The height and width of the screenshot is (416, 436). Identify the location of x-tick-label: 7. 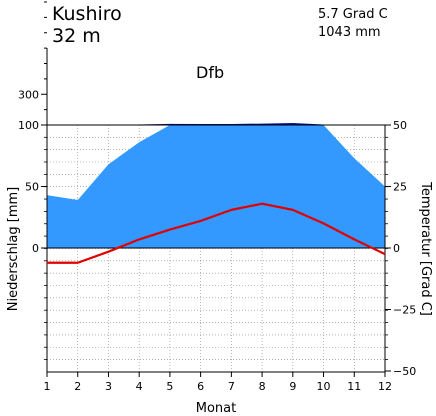
(231, 386).